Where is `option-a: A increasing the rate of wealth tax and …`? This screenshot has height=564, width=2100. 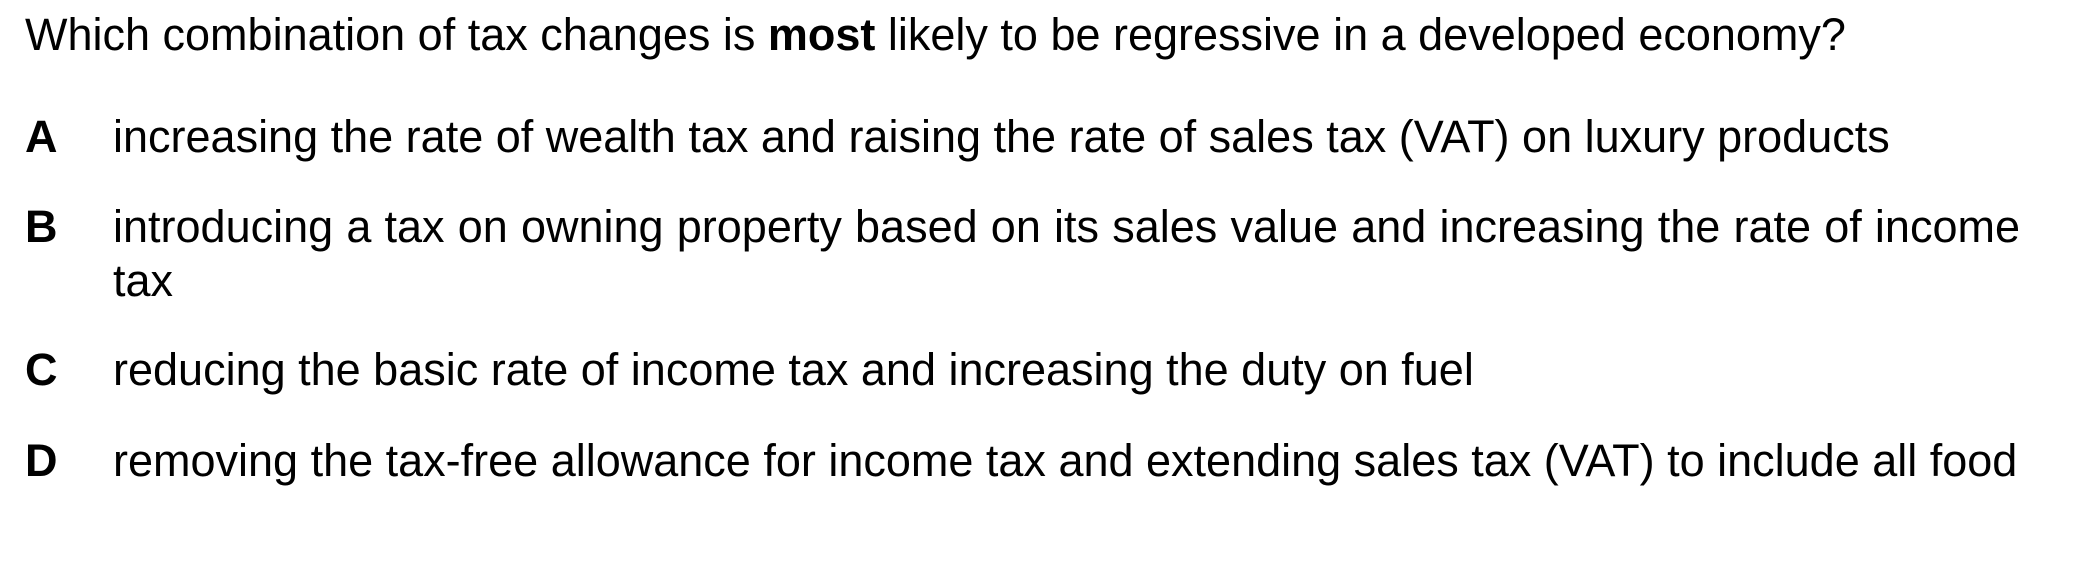 option-a: A increasing the rate of wealth tax and … is located at coordinates (1022, 137).